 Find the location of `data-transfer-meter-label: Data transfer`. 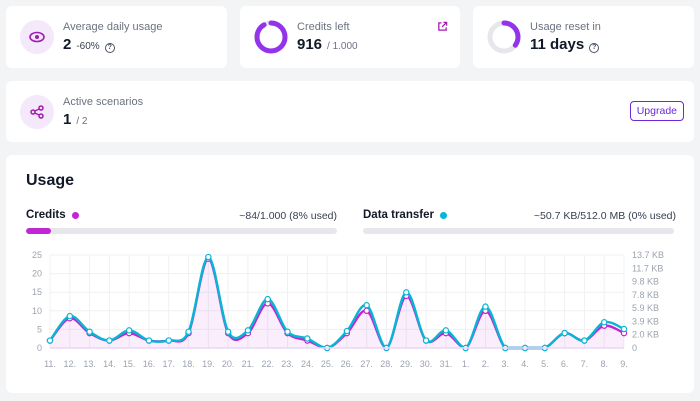

data-transfer-meter-label: Data transfer is located at coordinates (405, 215).